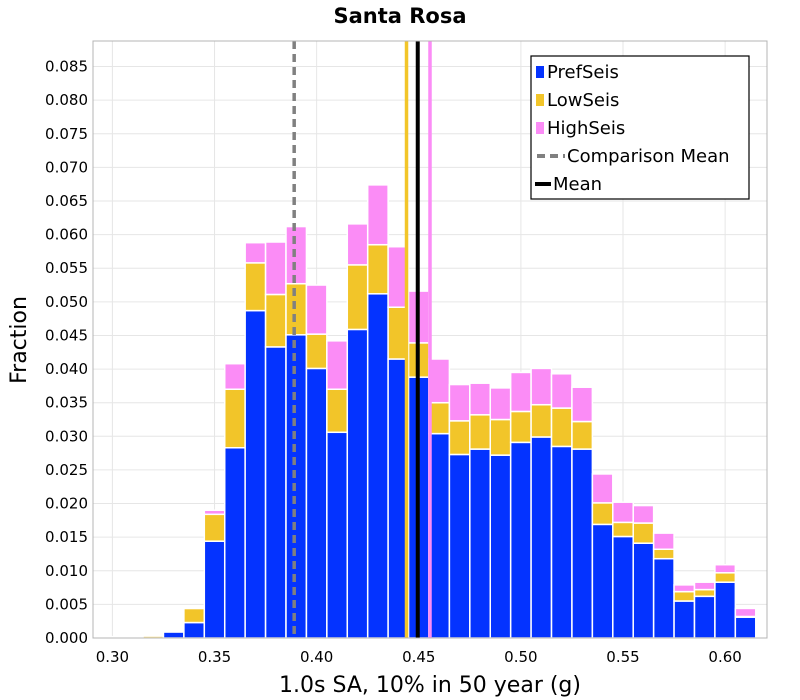  I want to click on x-tick-label: 0.30, so click(112, 657).